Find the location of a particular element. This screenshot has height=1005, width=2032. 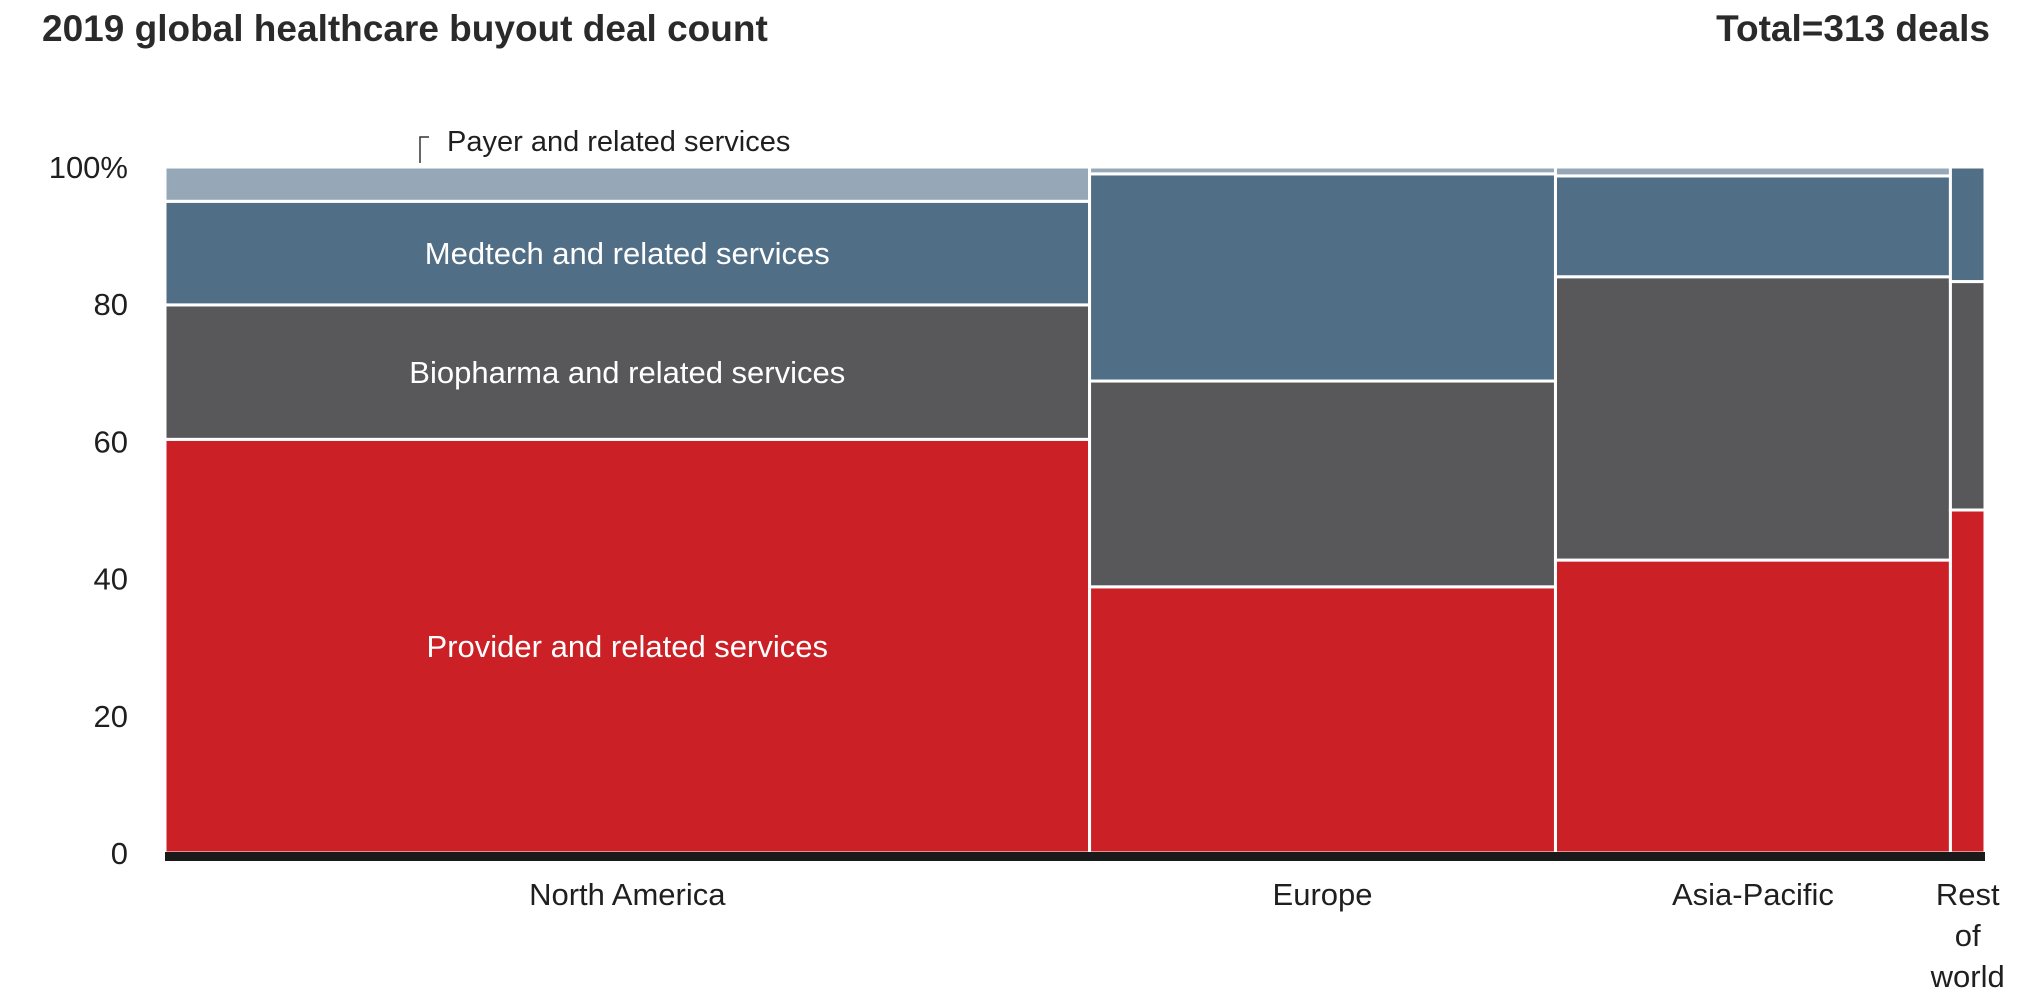

bar-segment-europe-biopharma-and-related-services is located at coordinates (1322, 484).